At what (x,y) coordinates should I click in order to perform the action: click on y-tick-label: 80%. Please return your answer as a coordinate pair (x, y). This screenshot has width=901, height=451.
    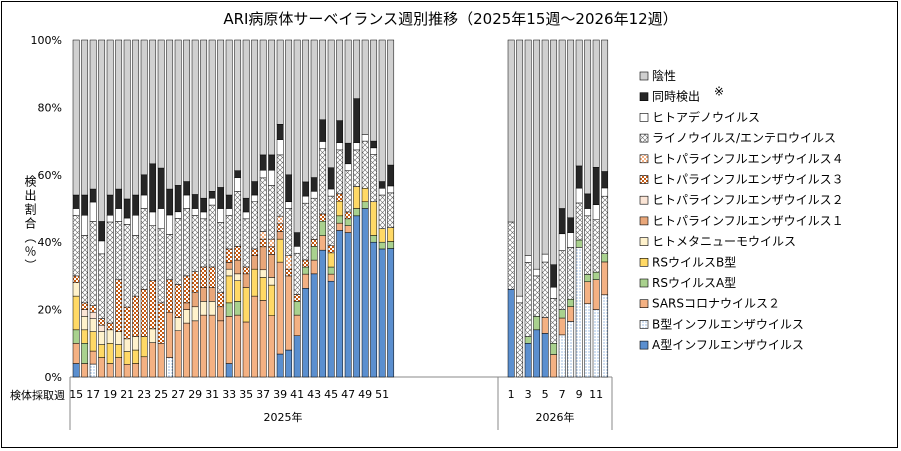
    Looking at the image, I should click on (50, 107).